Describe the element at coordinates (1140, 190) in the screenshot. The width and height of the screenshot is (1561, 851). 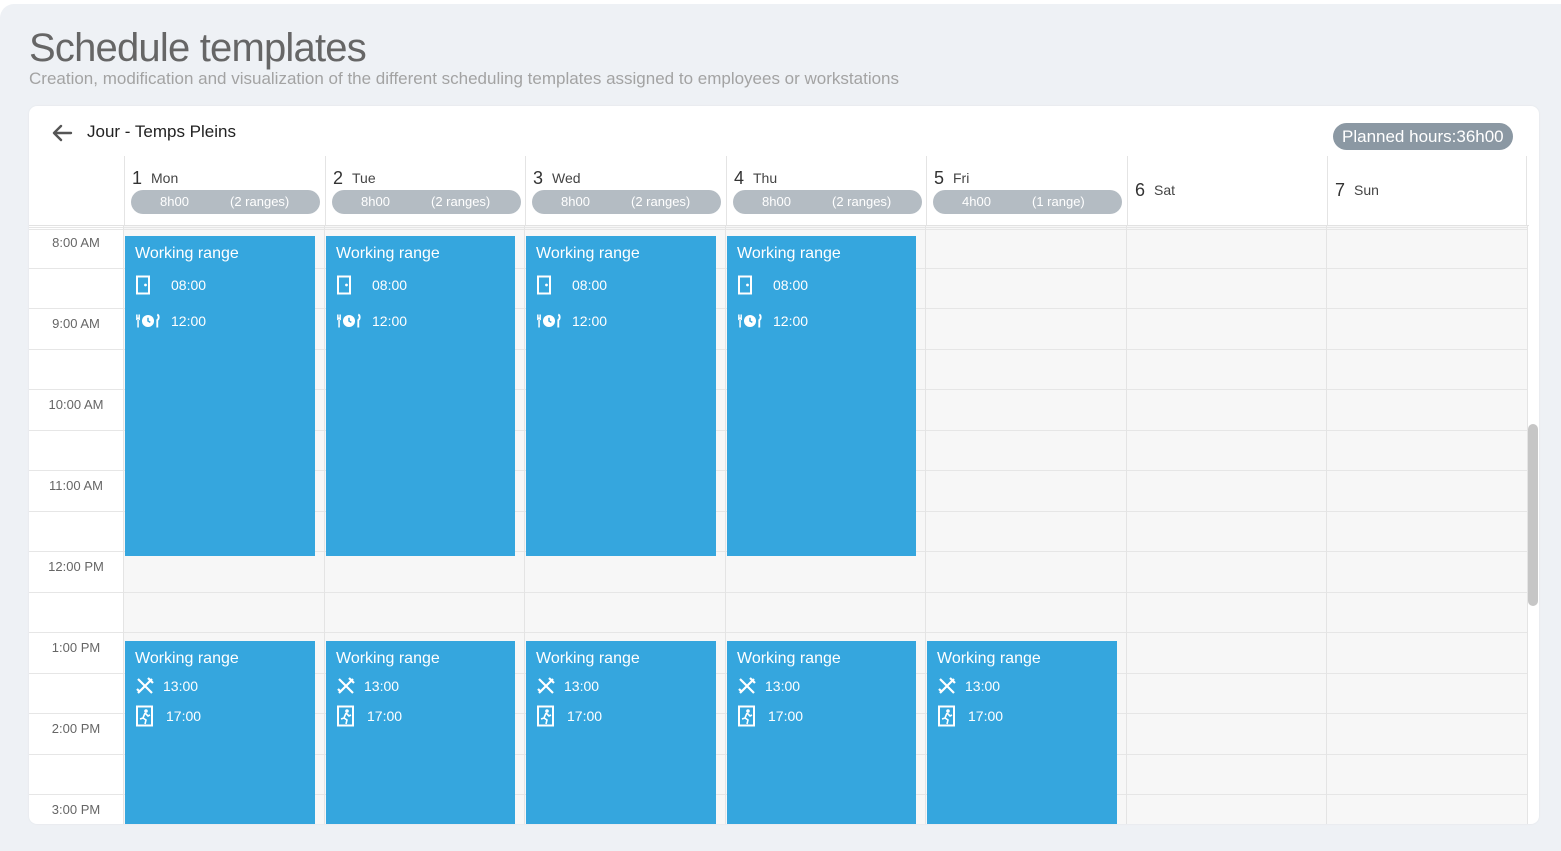
I see `day-number: 6` at that location.